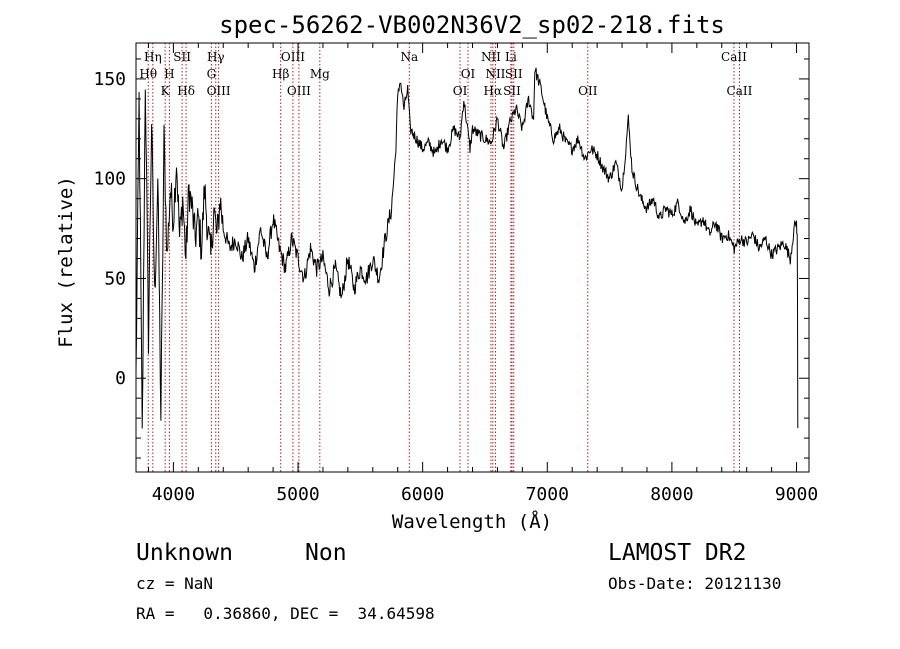 Image resolution: width=900 pixels, height=649 pixels. Describe the element at coordinates (219, 91) in the screenshot. I see `line-label-8: OIII` at that location.